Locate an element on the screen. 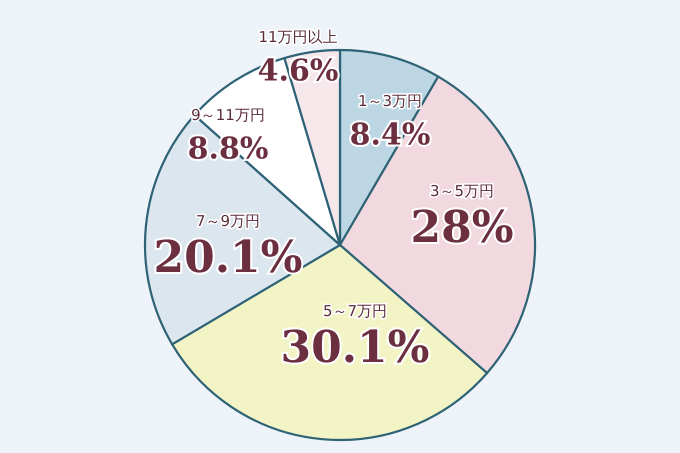 The height and width of the screenshot is (453, 680). slice-label: 11万円以上 is located at coordinates (298, 37).